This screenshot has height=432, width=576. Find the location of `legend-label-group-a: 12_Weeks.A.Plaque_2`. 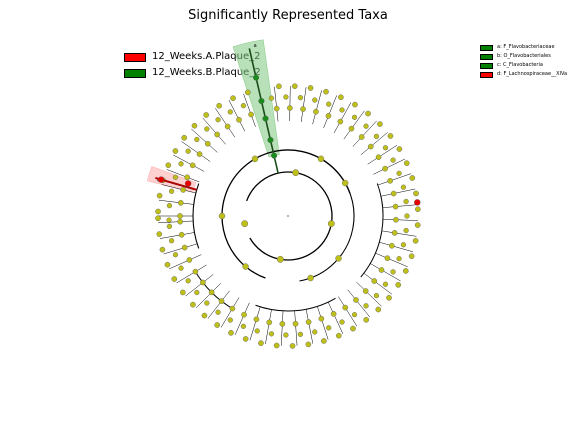

legend-label-group-a: 12_Weeks.A.Plaque_2 is located at coordinates (206, 56).